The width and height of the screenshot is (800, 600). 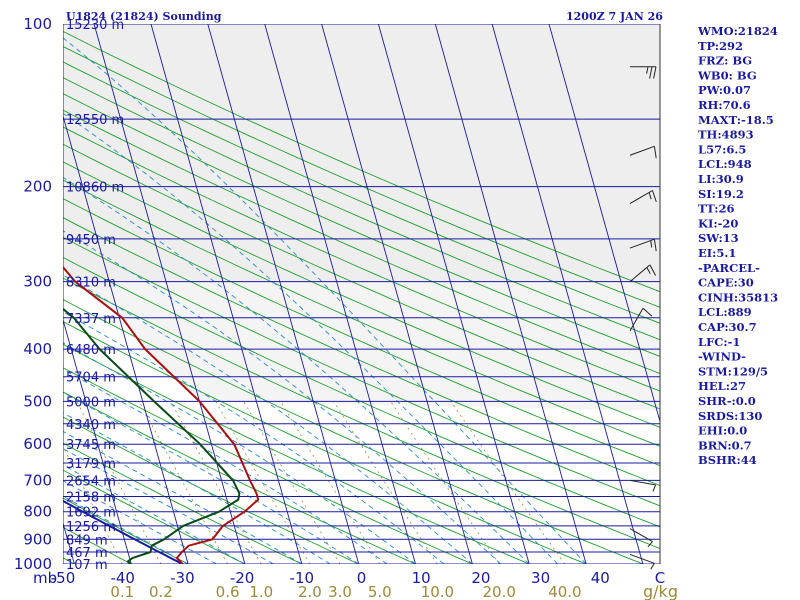 What do you see at coordinates (261, 591) in the screenshot?
I see `mixing-ratio-tick-label: 1.0` at bounding box center [261, 591].